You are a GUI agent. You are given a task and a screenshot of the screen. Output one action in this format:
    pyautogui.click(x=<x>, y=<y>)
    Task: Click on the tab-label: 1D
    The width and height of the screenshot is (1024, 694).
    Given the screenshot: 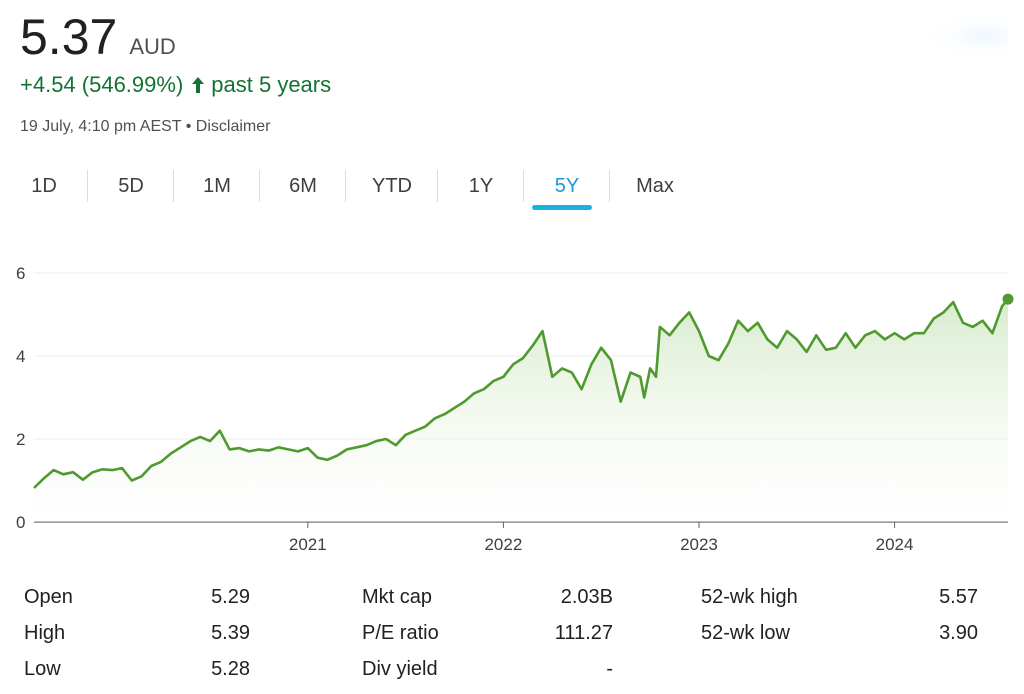 What is the action you would take?
    pyautogui.click(x=44, y=185)
    